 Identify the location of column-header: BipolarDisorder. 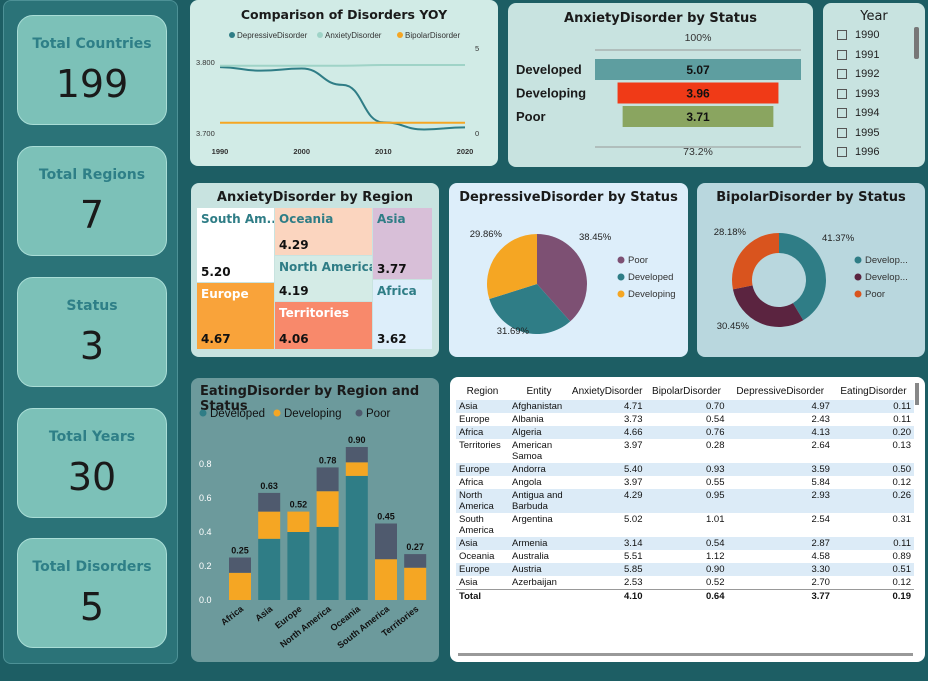
(686, 391).